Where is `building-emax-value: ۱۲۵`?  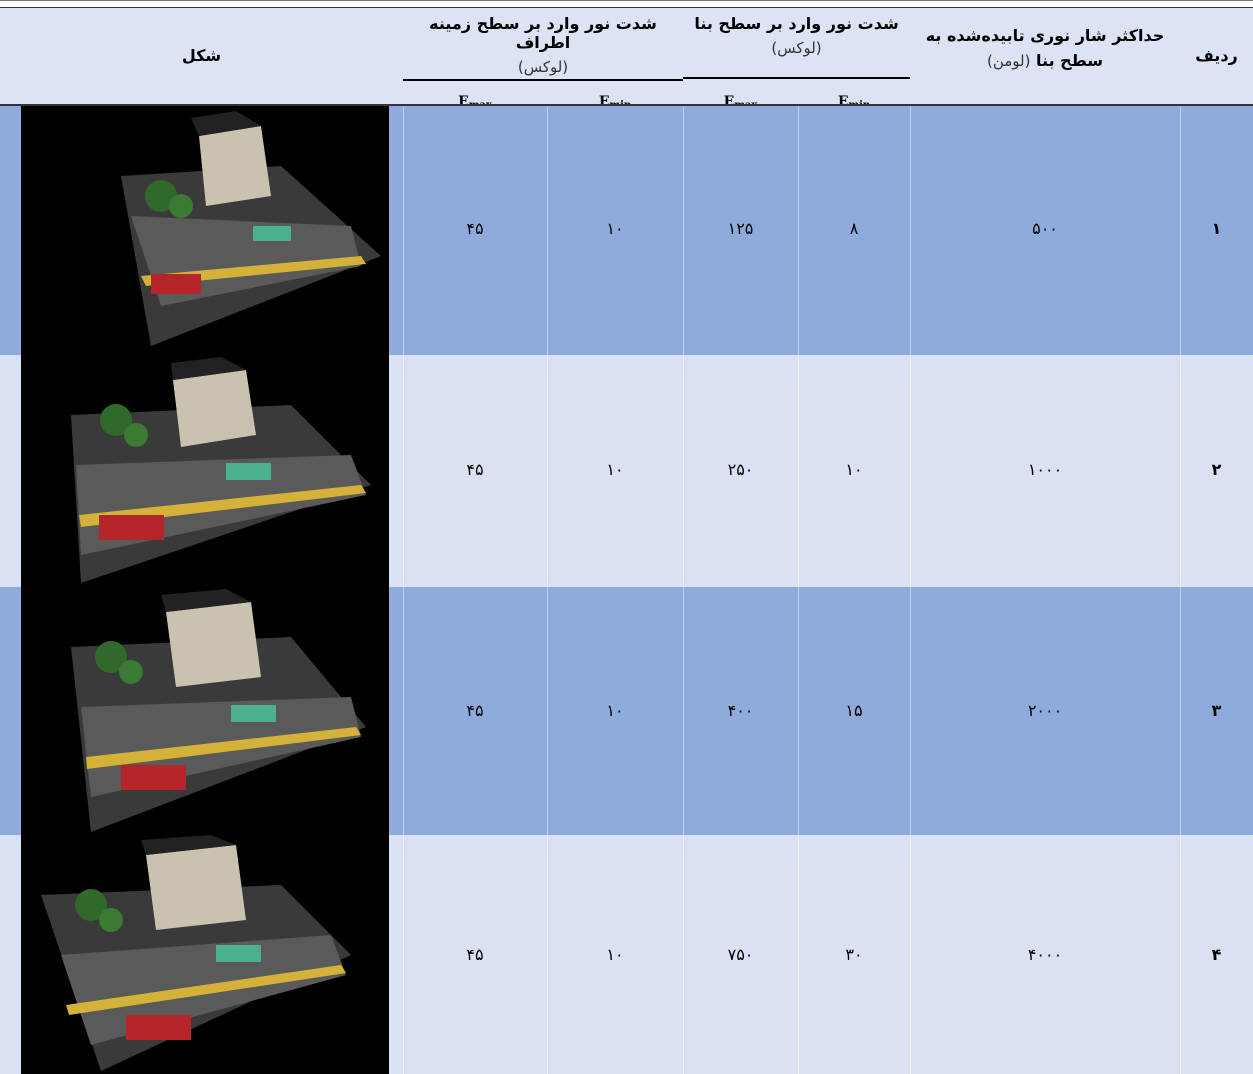 building-emax-value: ۱۲۵ is located at coordinates (740, 228).